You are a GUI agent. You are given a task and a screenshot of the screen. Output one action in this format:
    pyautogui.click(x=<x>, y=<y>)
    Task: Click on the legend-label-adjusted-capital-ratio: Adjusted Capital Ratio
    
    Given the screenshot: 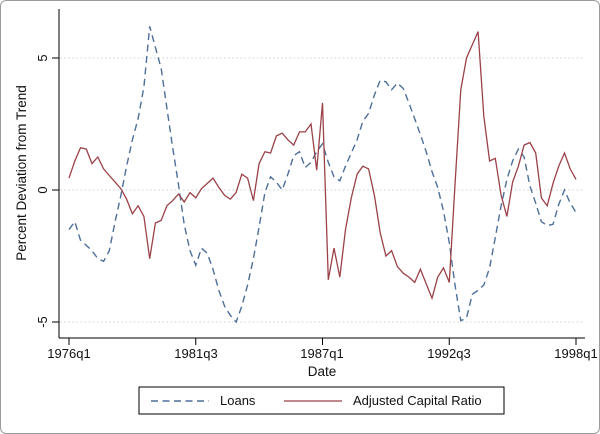 What is the action you would take?
    pyautogui.click(x=417, y=400)
    